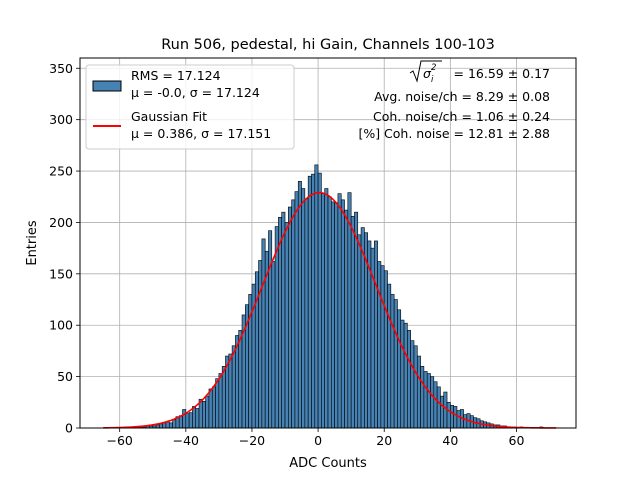  I want to click on y-tick-label: 300, so click(61, 119).